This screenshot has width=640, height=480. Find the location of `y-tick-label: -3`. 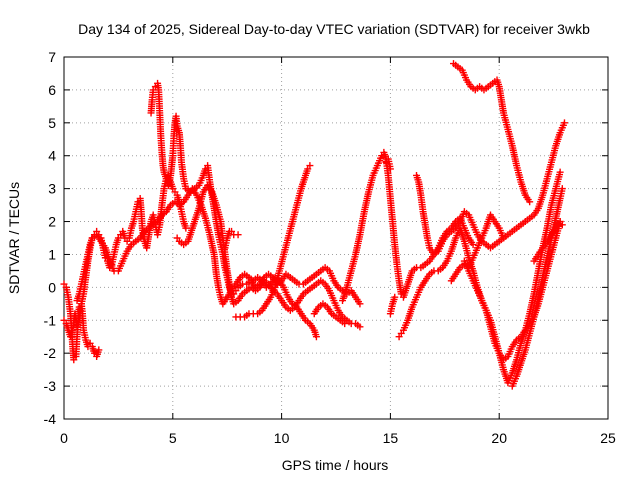

y-tick-label: -3 is located at coordinates (50, 386).